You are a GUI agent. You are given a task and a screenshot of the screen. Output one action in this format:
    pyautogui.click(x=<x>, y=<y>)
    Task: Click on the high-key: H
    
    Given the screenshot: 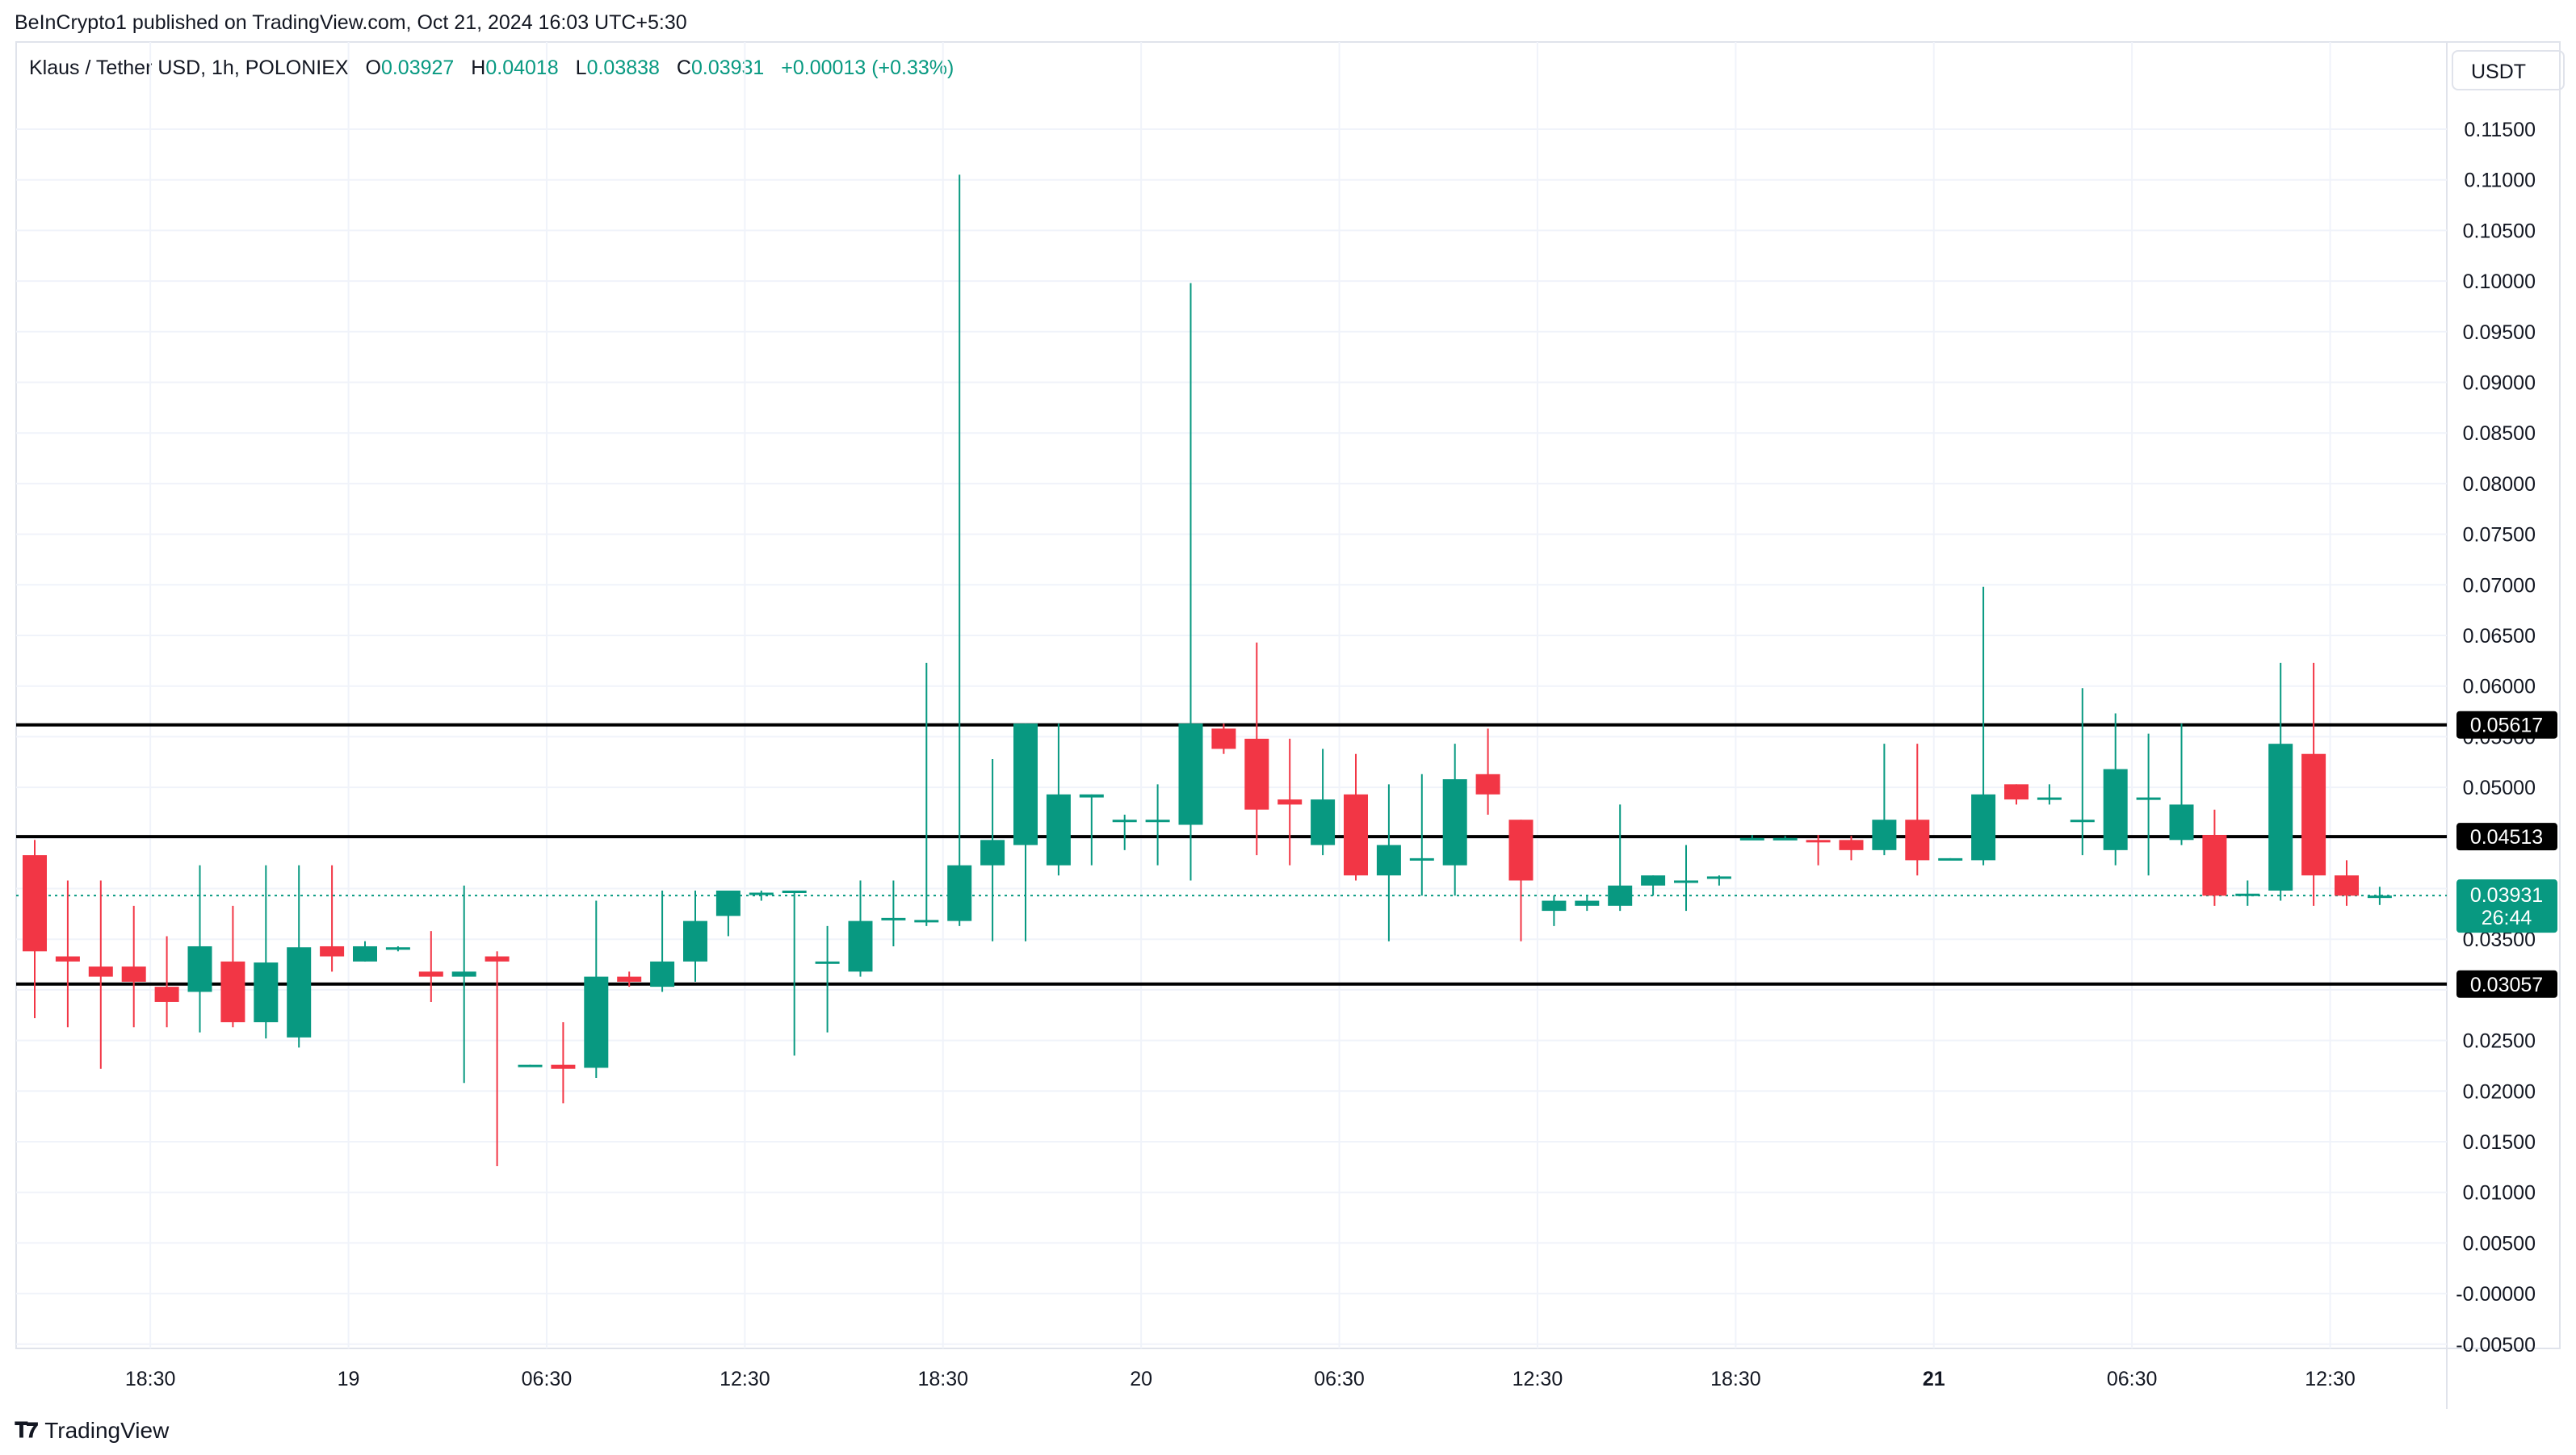 What is the action you would take?
    pyautogui.click(x=479, y=68)
    